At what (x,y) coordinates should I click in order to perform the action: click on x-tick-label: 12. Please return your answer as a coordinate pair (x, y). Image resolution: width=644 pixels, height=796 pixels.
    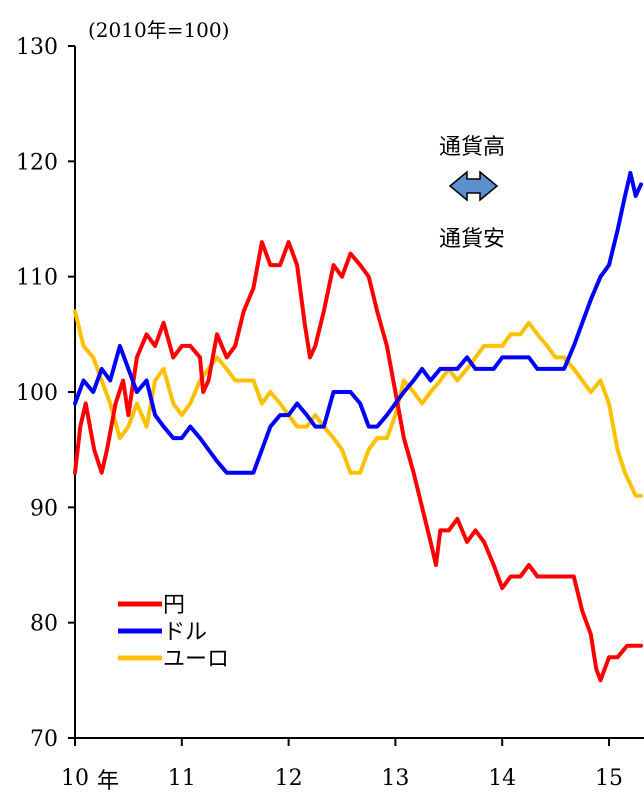
    Looking at the image, I should click on (289, 778).